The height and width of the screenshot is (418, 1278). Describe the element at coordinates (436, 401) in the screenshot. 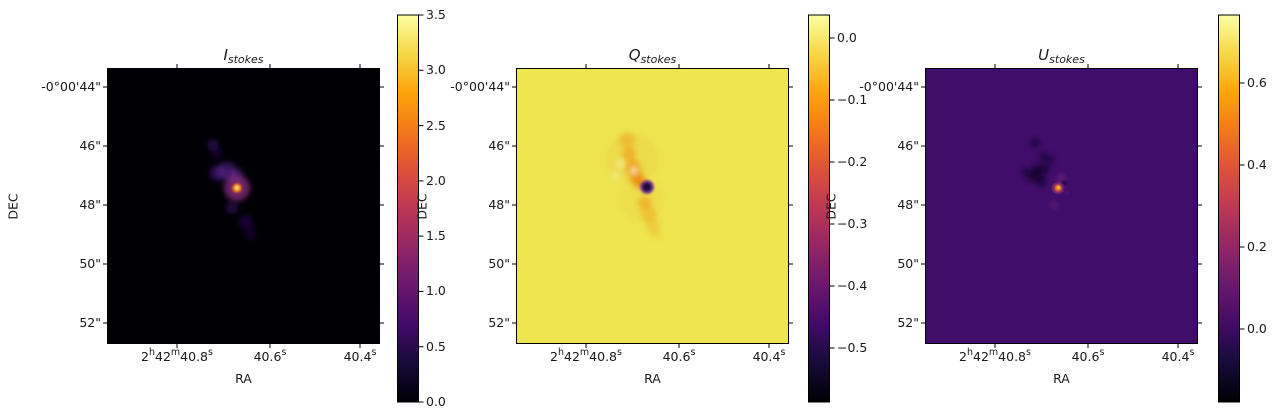

I see `i-cb-label: 0.0` at that location.